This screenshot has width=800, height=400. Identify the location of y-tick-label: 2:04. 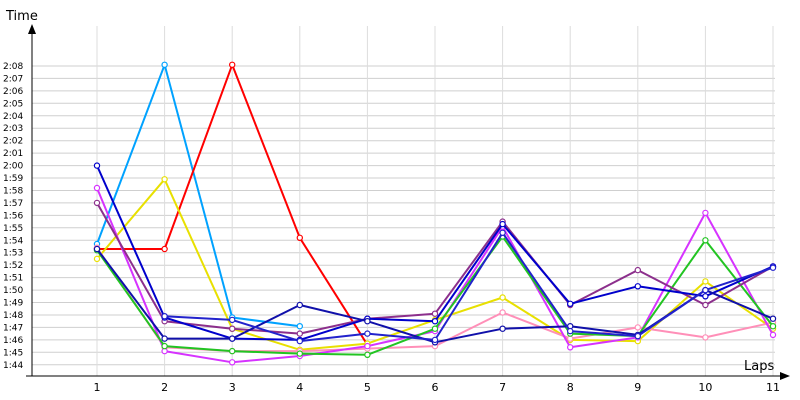
(13, 117).